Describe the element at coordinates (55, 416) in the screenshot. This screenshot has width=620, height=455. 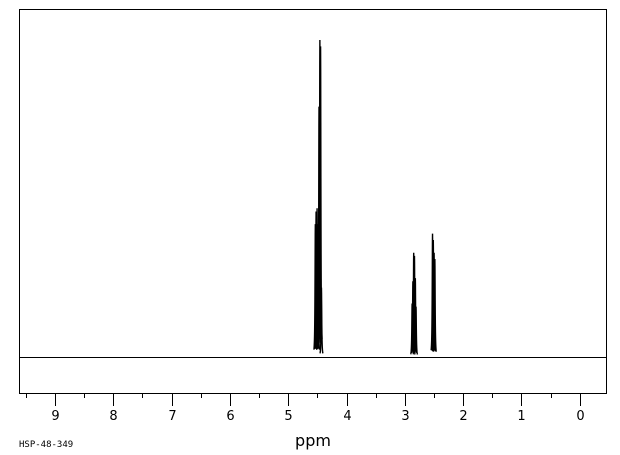
I see `x-tick-label: 9` at that location.